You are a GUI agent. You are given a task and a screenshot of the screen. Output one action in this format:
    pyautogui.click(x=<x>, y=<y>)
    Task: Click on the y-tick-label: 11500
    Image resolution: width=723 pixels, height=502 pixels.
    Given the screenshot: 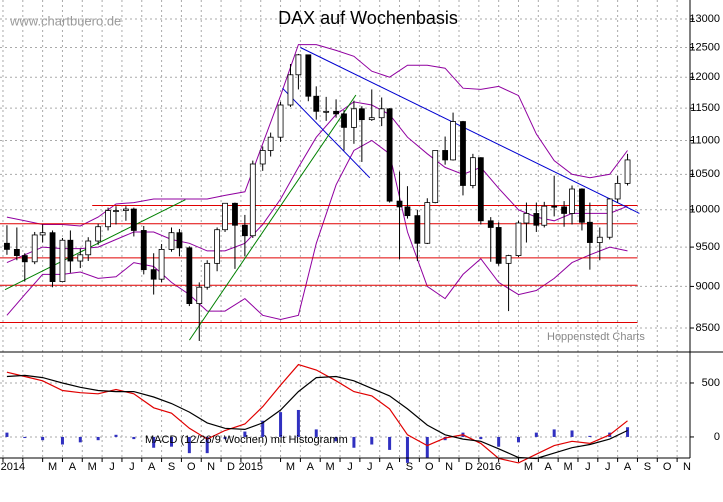 What is the action you would take?
    pyautogui.click(x=705, y=108)
    